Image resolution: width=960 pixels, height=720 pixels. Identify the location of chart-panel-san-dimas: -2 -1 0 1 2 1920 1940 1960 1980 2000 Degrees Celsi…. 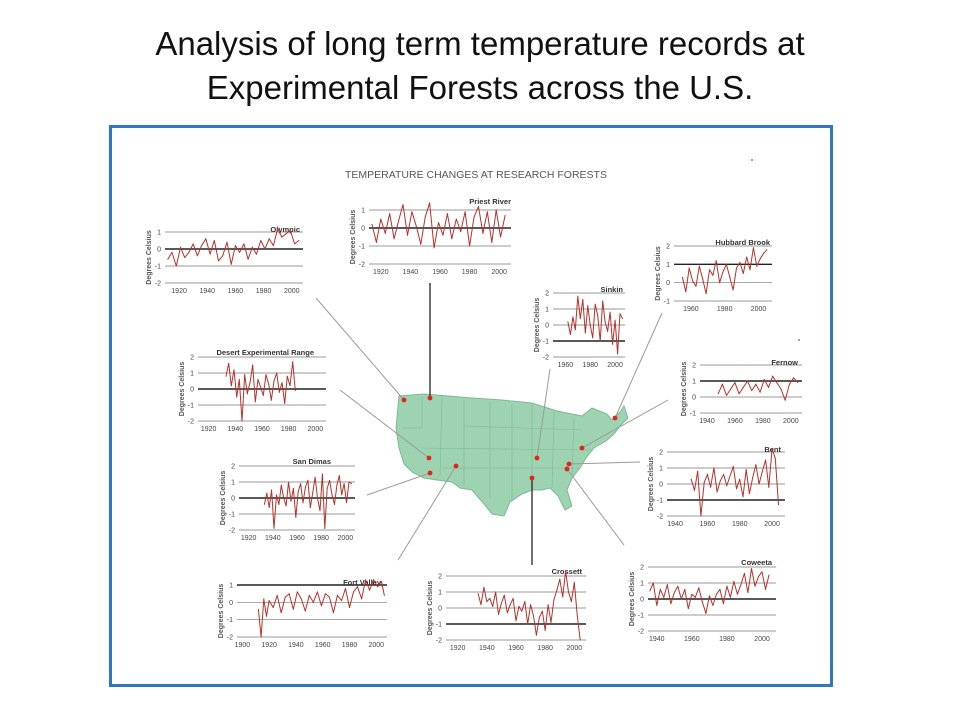
(287, 499).